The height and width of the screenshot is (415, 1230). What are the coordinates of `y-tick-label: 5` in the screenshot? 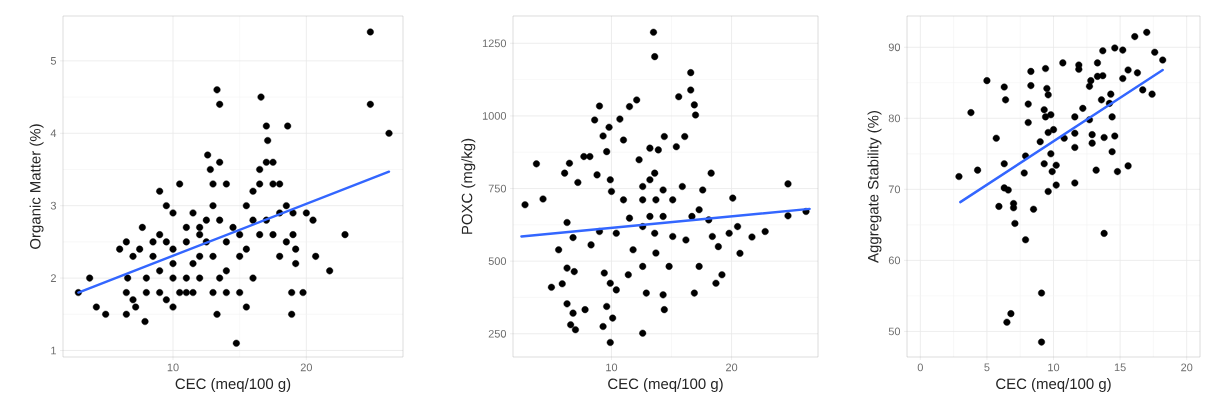 It's located at (53, 61).